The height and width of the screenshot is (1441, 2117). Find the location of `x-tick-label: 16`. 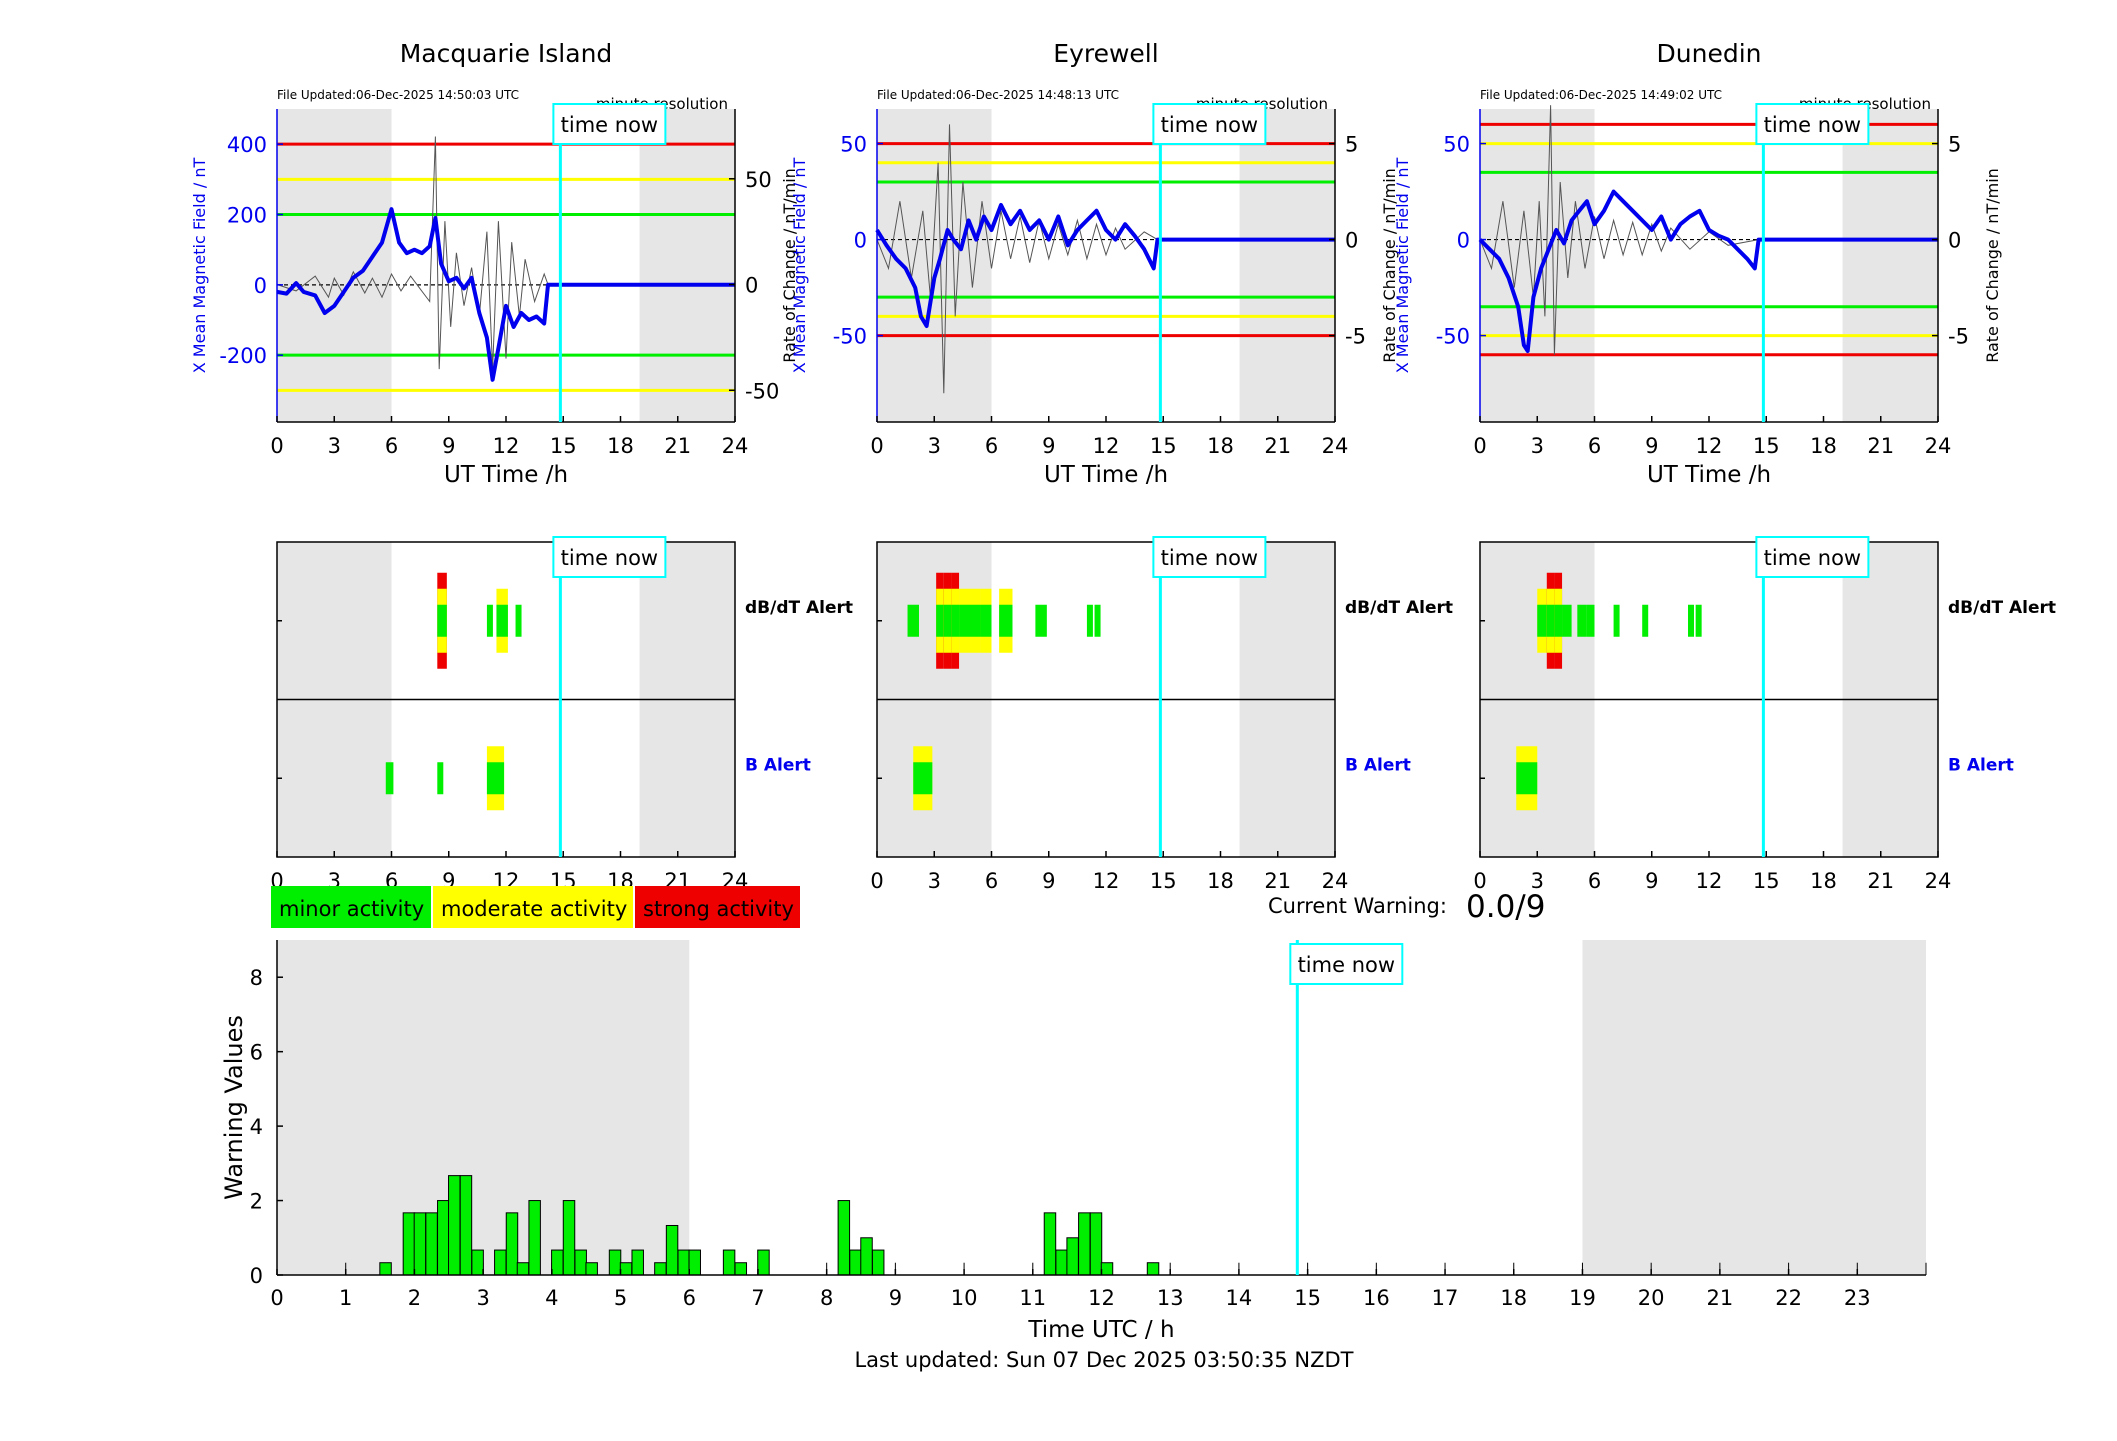

x-tick-label: 16 is located at coordinates (1376, 1298).